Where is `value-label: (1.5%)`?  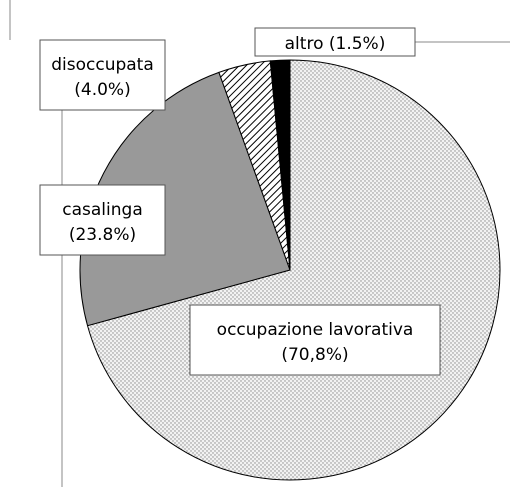 value-label: (1.5%) is located at coordinates (357, 44).